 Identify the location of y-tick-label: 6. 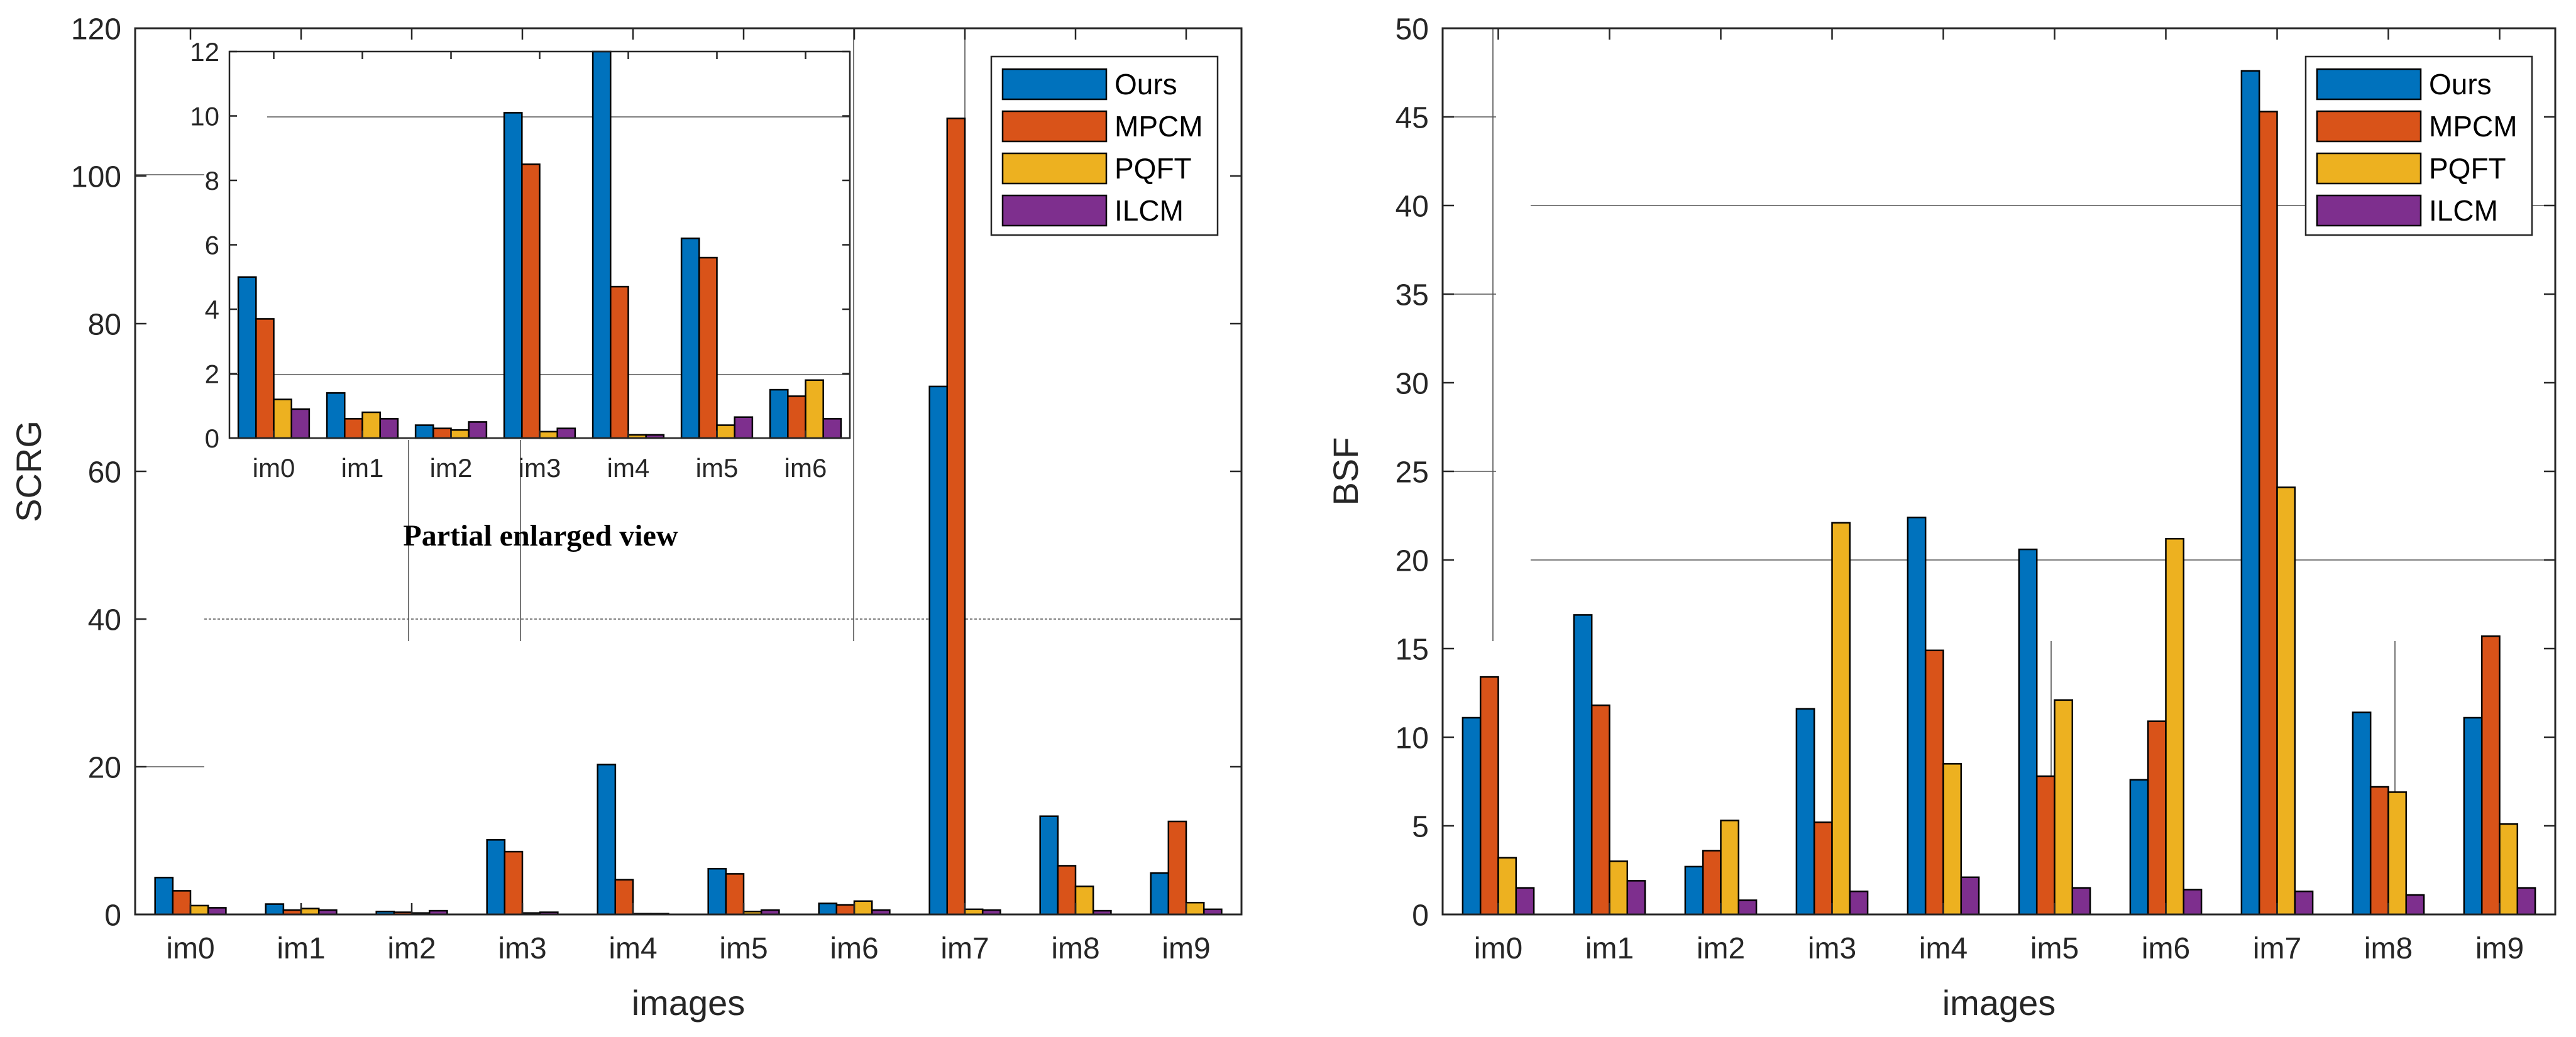
(212, 246).